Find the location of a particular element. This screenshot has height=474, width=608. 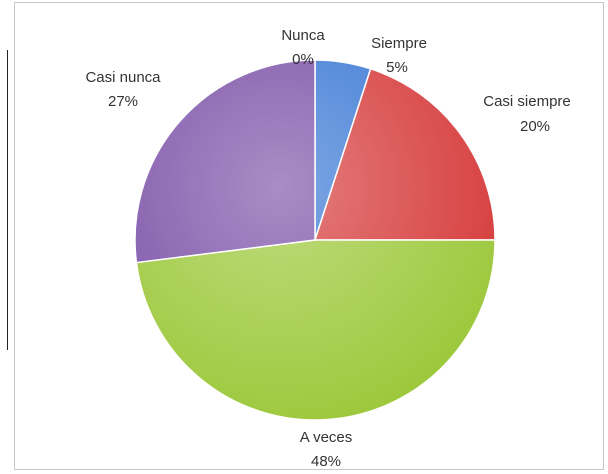

label-a-veces-name: A veces is located at coordinates (326, 437).